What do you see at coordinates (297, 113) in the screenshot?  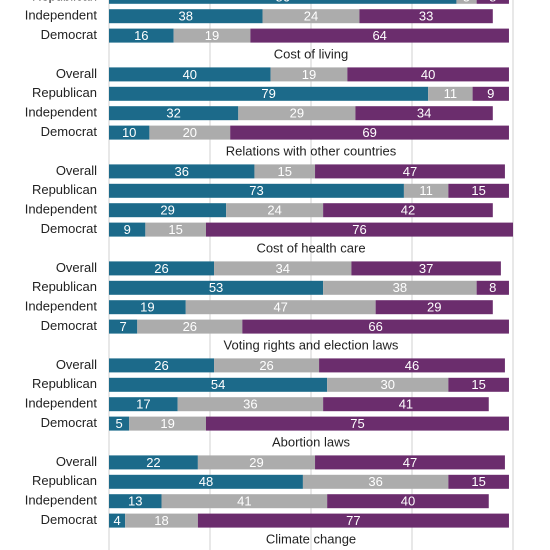 I see `bar-value-label: 29` at bounding box center [297, 113].